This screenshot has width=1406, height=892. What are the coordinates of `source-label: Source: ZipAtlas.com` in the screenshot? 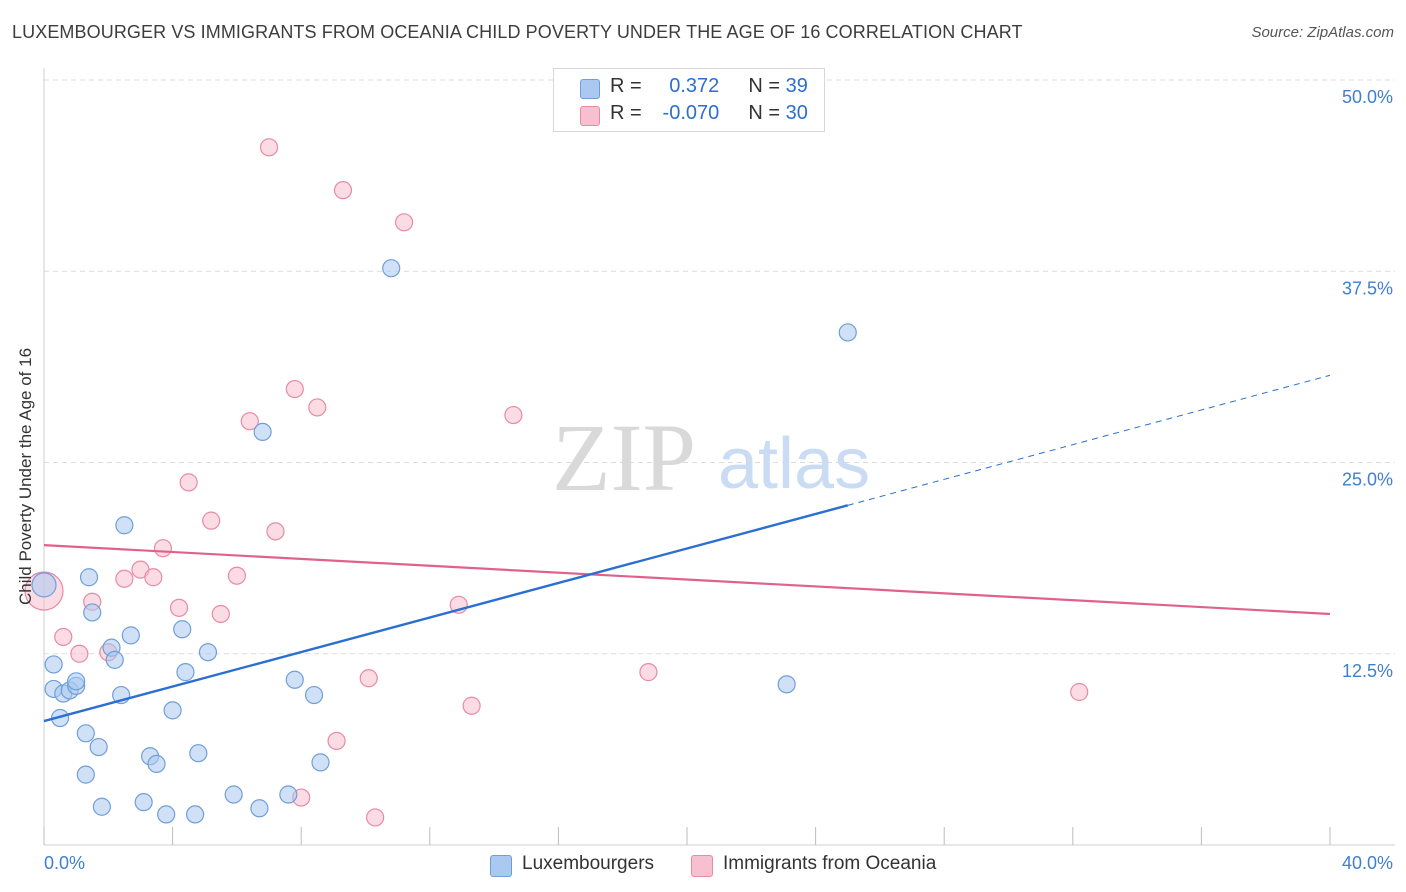 It's located at (1322, 32).